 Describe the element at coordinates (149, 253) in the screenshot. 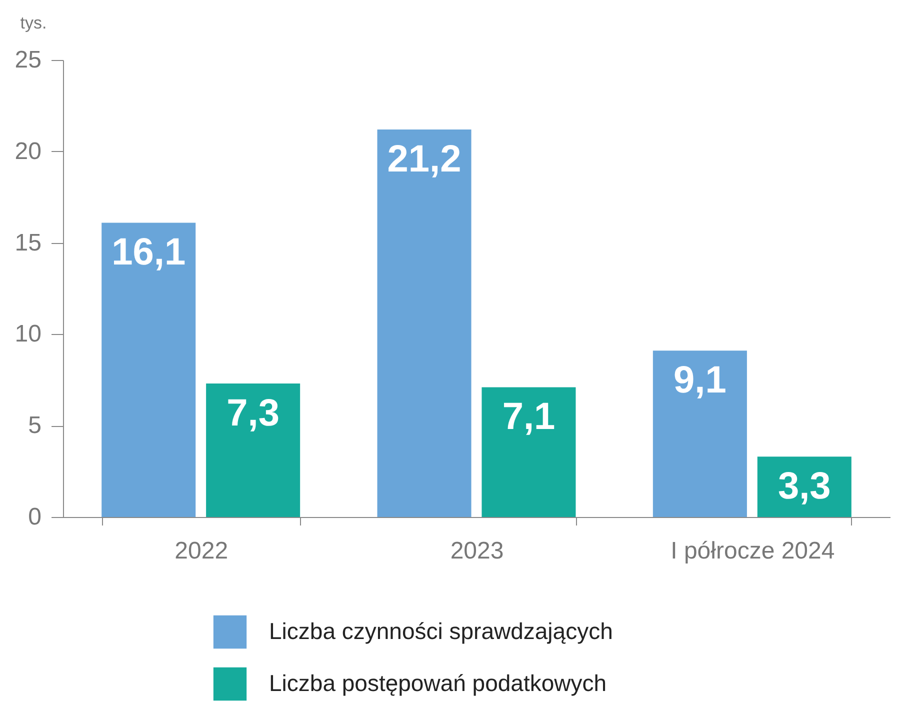

I see `data-label: 16,1` at that location.